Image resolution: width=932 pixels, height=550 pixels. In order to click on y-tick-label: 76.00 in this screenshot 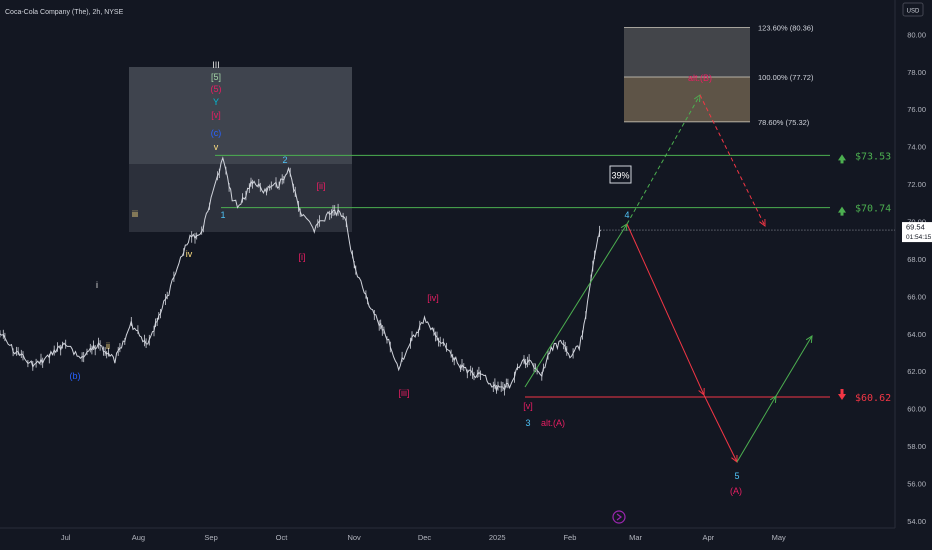, I will do `click(916, 109)`.